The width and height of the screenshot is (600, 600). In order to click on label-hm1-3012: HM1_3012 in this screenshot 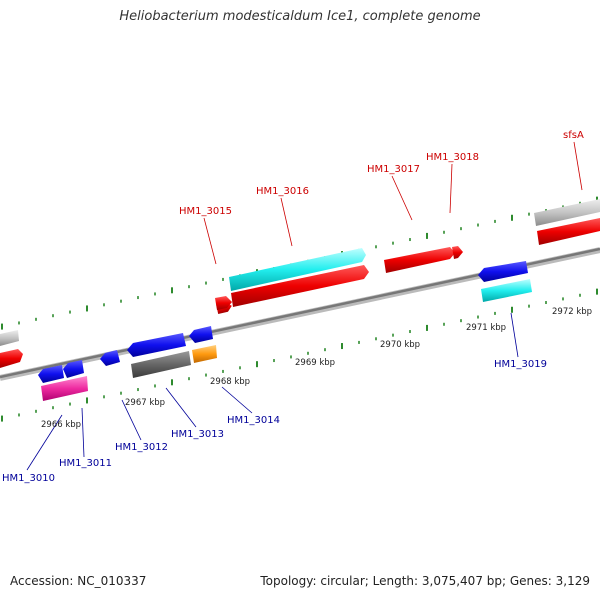, I will do `click(141, 447)`.